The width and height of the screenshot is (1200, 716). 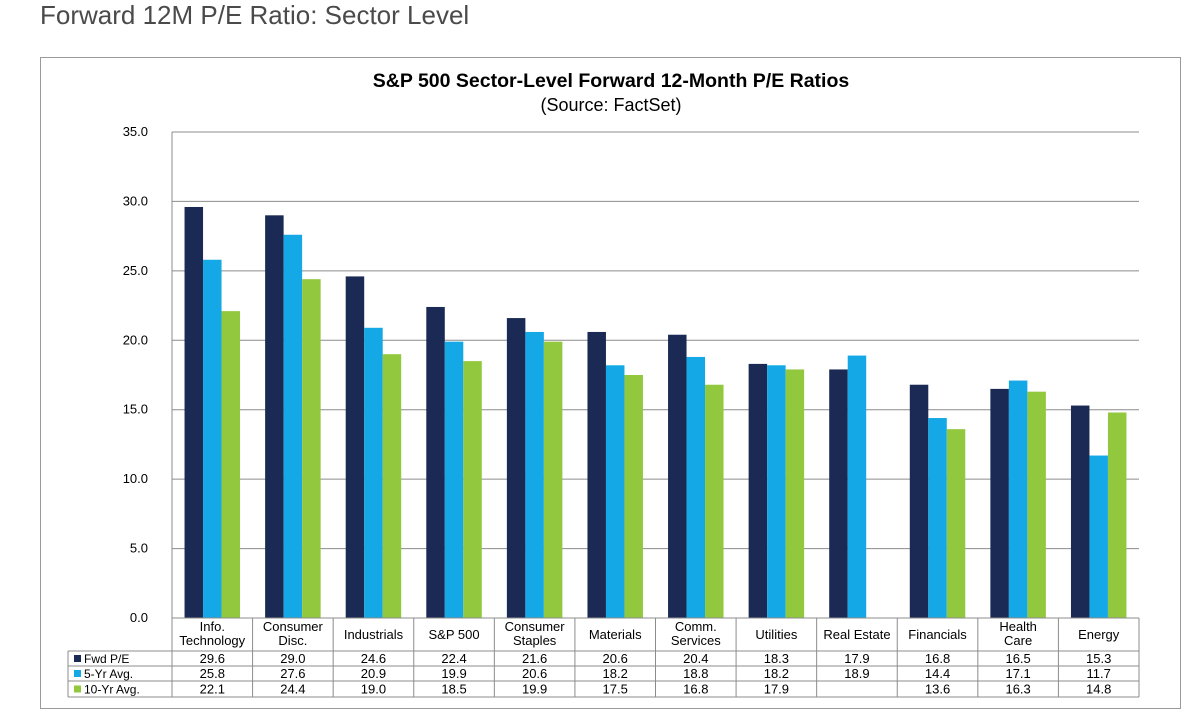 What do you see at coordinates (856, 673) in the screenshot?
I see `table-value: 18.9` at bounding box center [856, 673].